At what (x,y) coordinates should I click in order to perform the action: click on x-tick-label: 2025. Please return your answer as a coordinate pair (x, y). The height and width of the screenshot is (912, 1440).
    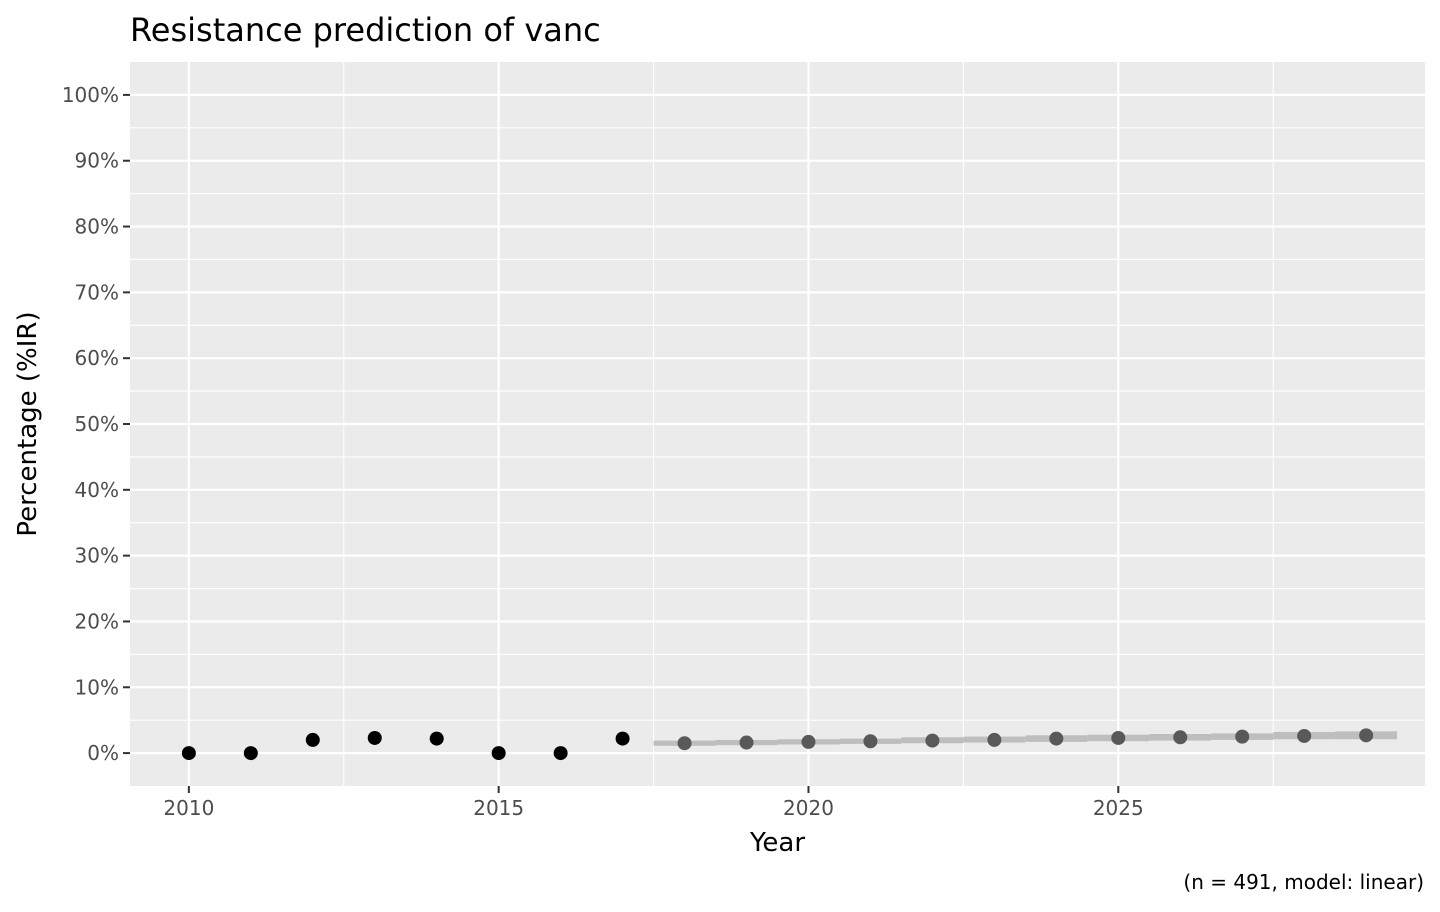
    Looking at the image, I should click on (1118, 808).